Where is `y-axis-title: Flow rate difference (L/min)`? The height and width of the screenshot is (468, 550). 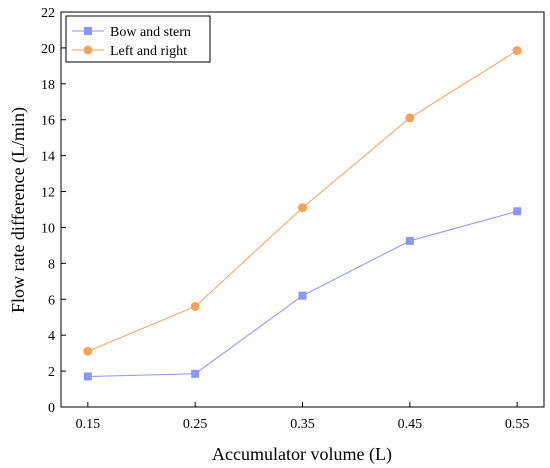
y-axis-title: Flow rate difference (L/min) is located at coordinates (18, 210).